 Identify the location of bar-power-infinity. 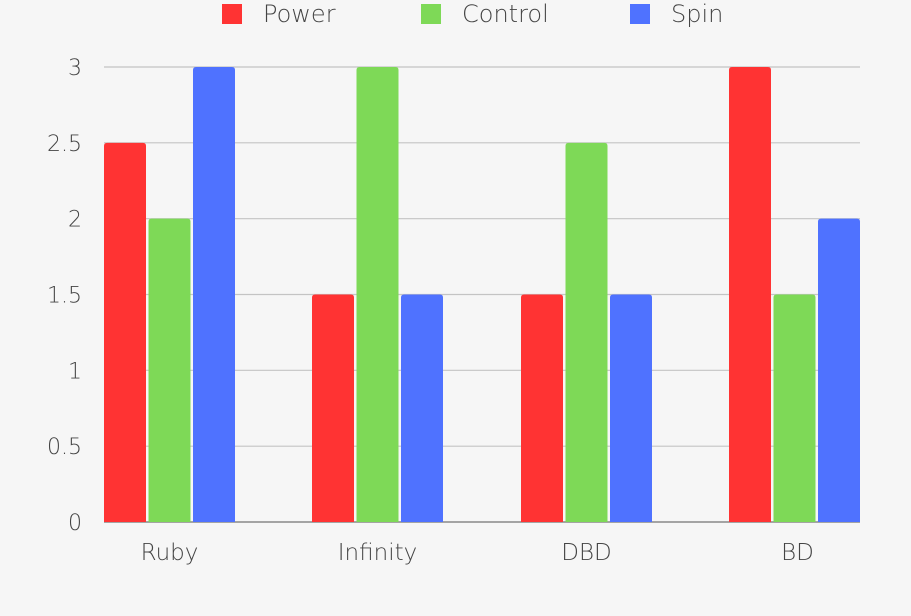
(333, 408).